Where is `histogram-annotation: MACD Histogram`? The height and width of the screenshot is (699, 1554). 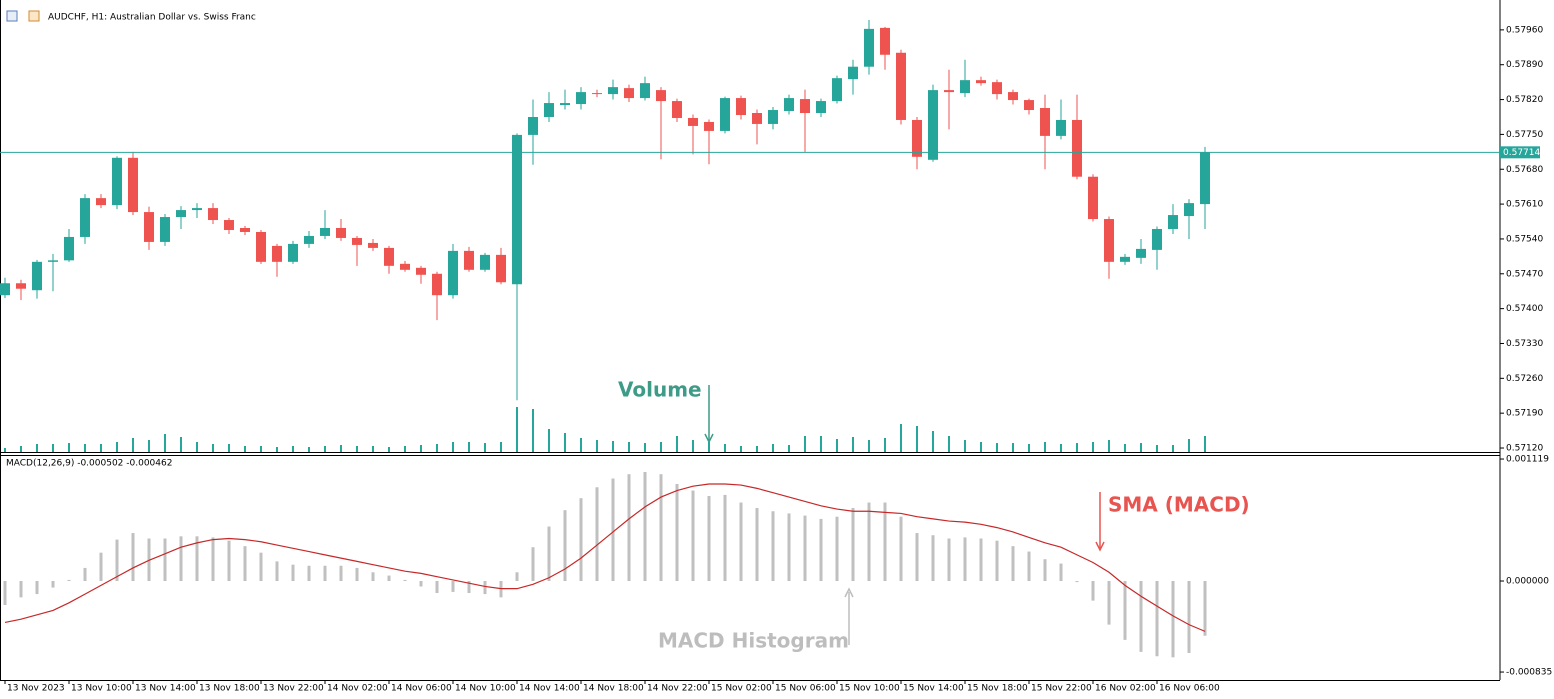
histogram-annotation: MACD Histogram is located at coordinates (753, 641).